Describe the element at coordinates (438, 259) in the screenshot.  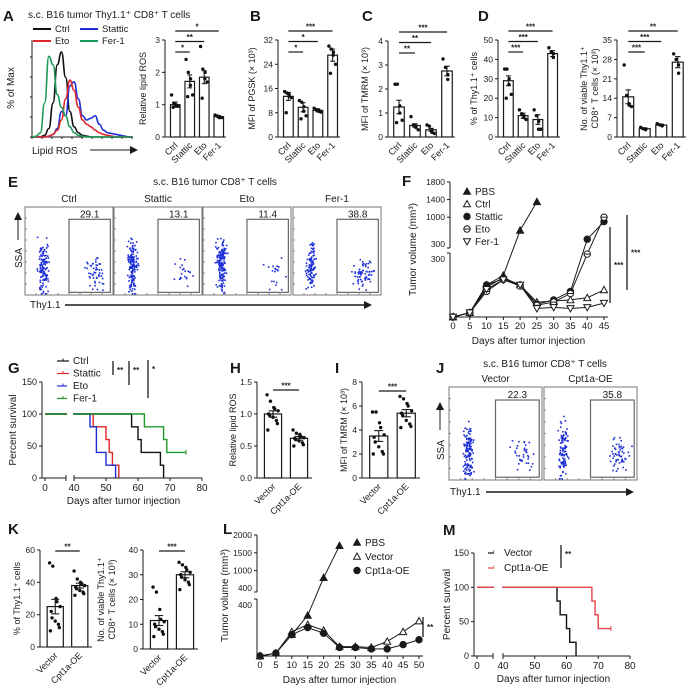
I see `y-tick-label: 300` at that location.